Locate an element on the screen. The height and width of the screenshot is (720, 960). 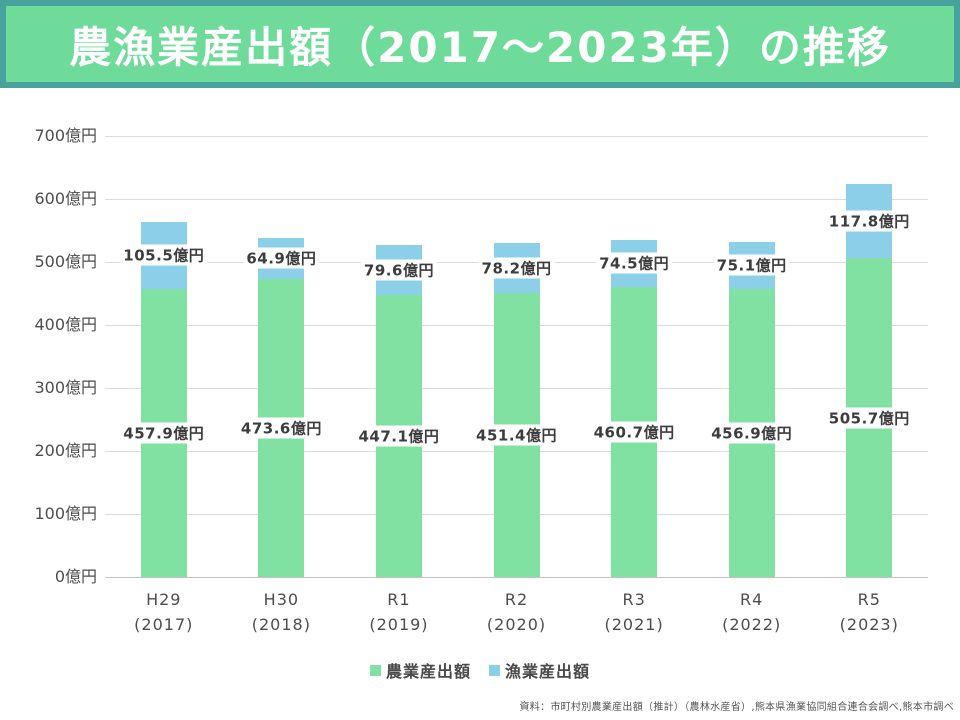
data-label-fishery: 79.6億円 is located at coordinates (398, 270).